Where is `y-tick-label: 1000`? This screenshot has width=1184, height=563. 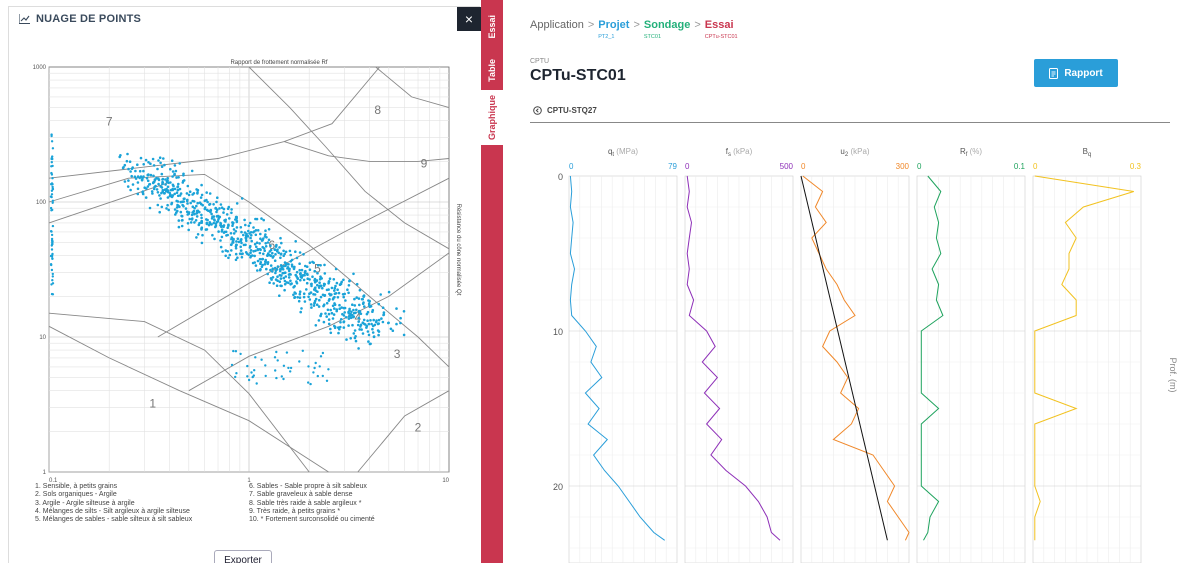
y-tick-label: 1000 is located at coordinates (40, 68).